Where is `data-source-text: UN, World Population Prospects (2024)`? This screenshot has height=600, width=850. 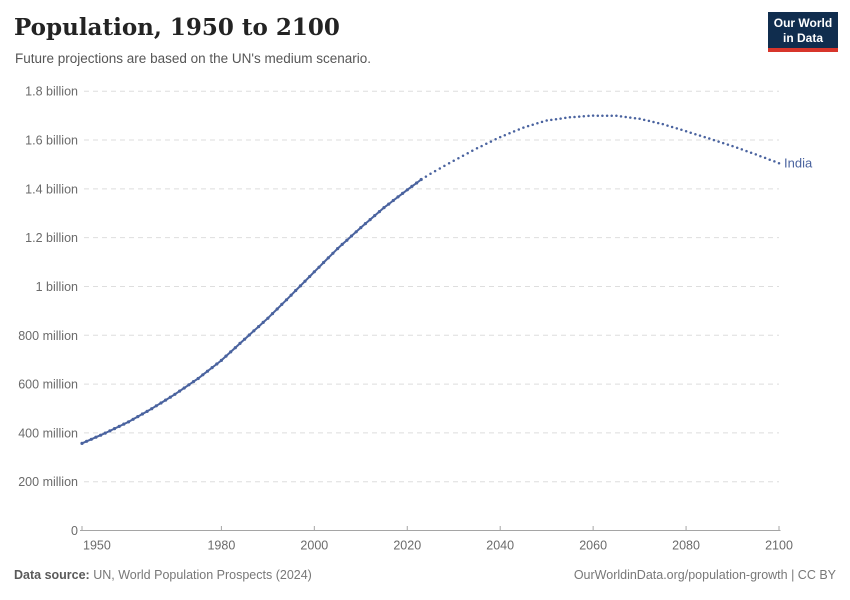 data-source-text: UN, World Population Prospects (2024) is located at coordinates (202, 575).